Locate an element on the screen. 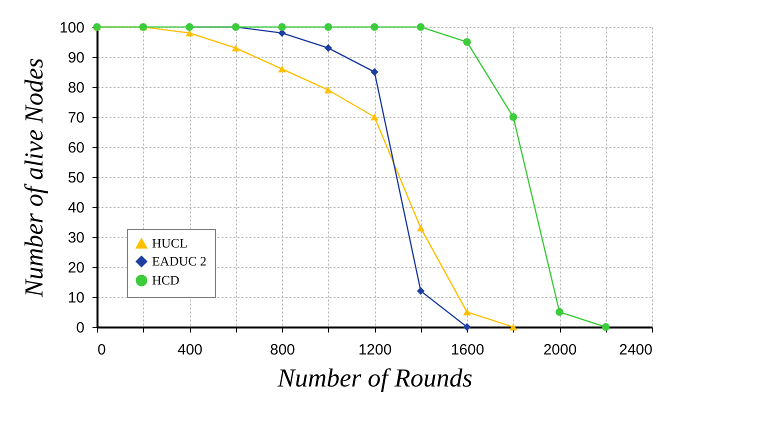  y-tick-label: 60 is located at coordinates (76, 148).